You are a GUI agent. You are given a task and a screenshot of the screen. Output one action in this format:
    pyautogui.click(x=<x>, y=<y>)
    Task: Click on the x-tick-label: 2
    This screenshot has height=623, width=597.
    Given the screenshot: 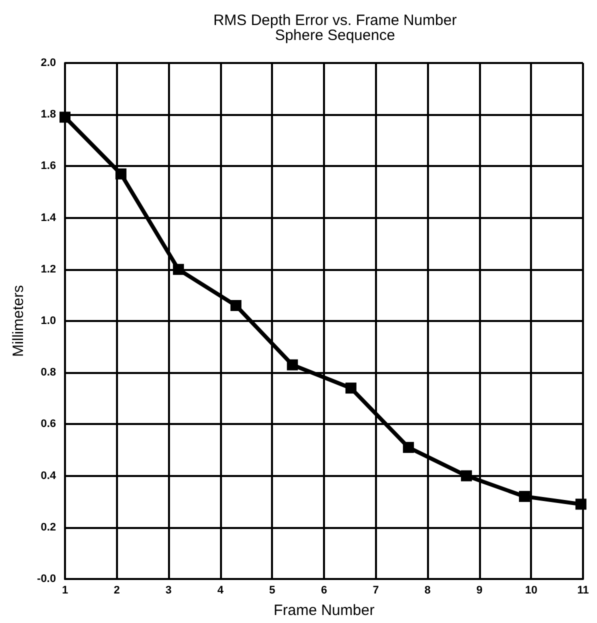 What is the action you would take?
    pyautogui.click(x=117, y=590)
    